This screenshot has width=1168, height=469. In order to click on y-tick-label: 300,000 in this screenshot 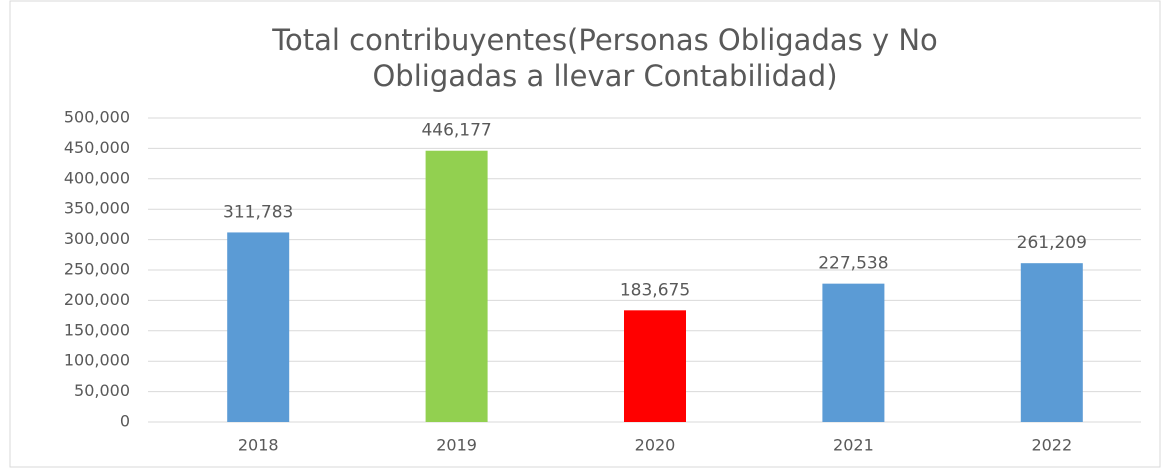, I will do `click(97, 238)`.